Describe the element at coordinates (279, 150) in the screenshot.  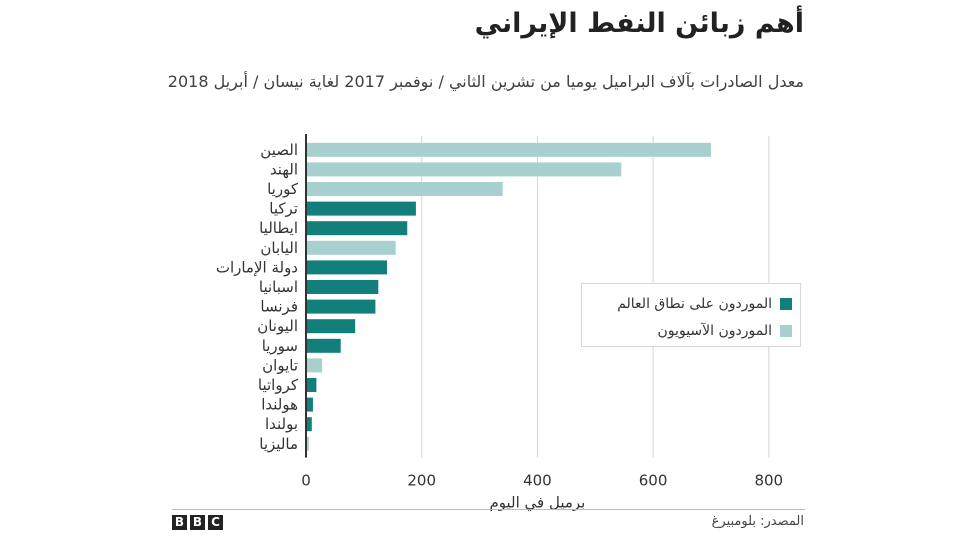
I see `category-label: الصين` at that location.